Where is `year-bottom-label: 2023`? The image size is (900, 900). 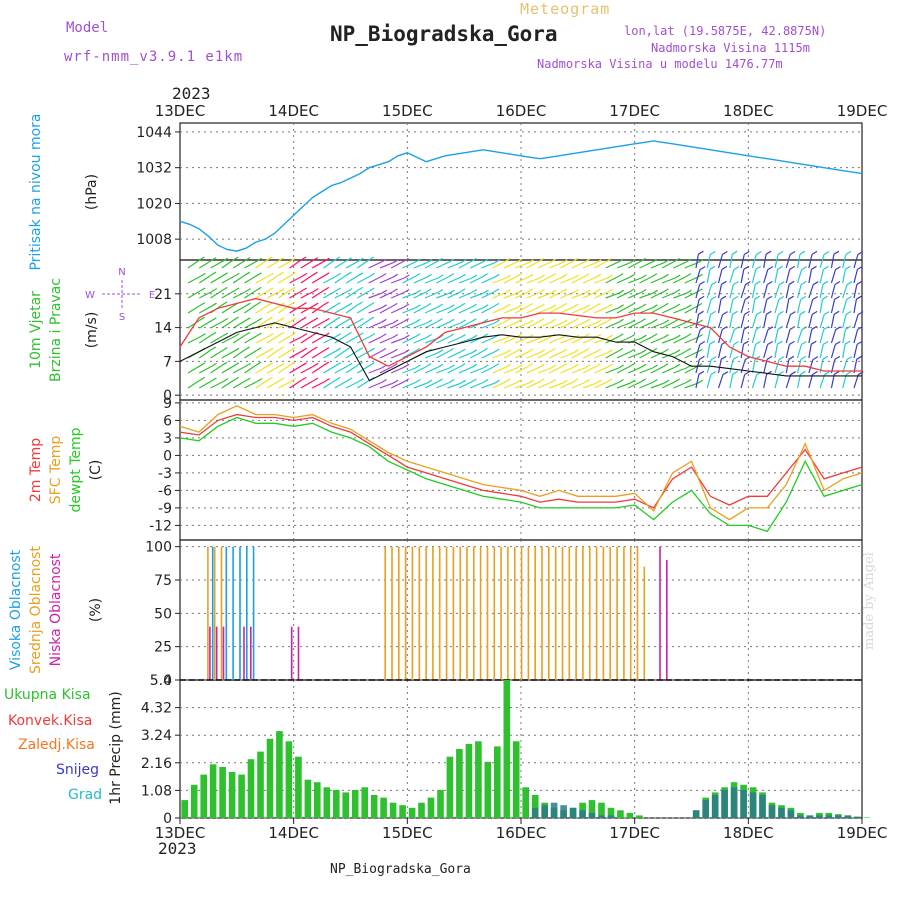
year-bottom-label: 2023 is located at coordinates (177, 848).